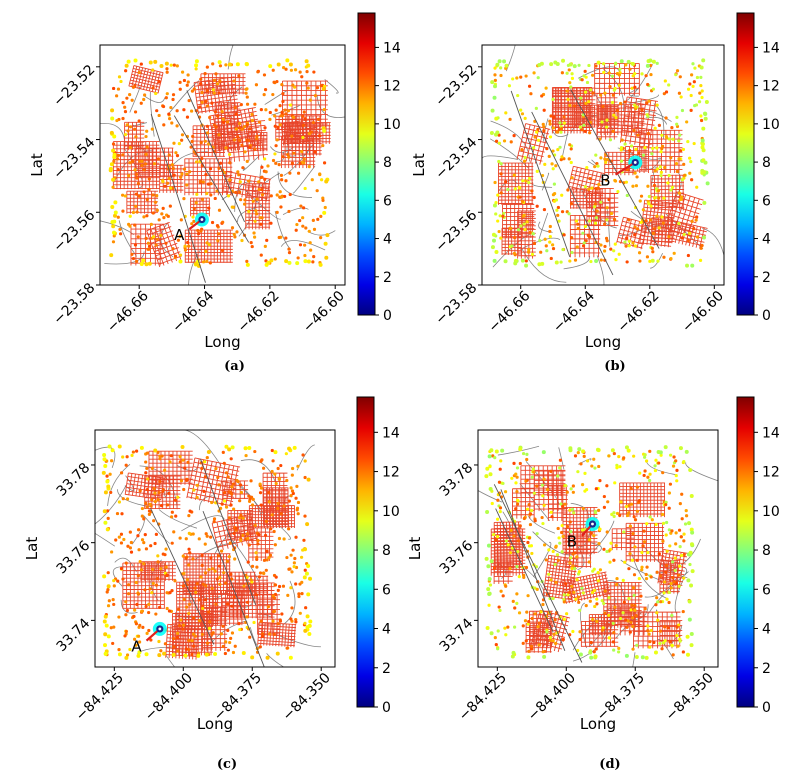 Image resolution: width=810 pixels, height=783 pixels. Describe the element at coordinates (456, 86) in the screenshot. I see `y-tick-label: −23.52` at that location.